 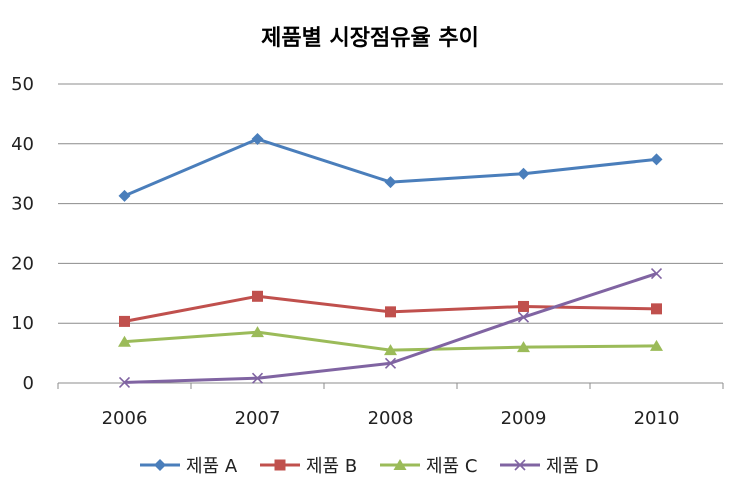 What do you see at coordinates (391, 418) in the screenshot?
I see `x-tick-label: 2008` at bounding box center [391, 418].